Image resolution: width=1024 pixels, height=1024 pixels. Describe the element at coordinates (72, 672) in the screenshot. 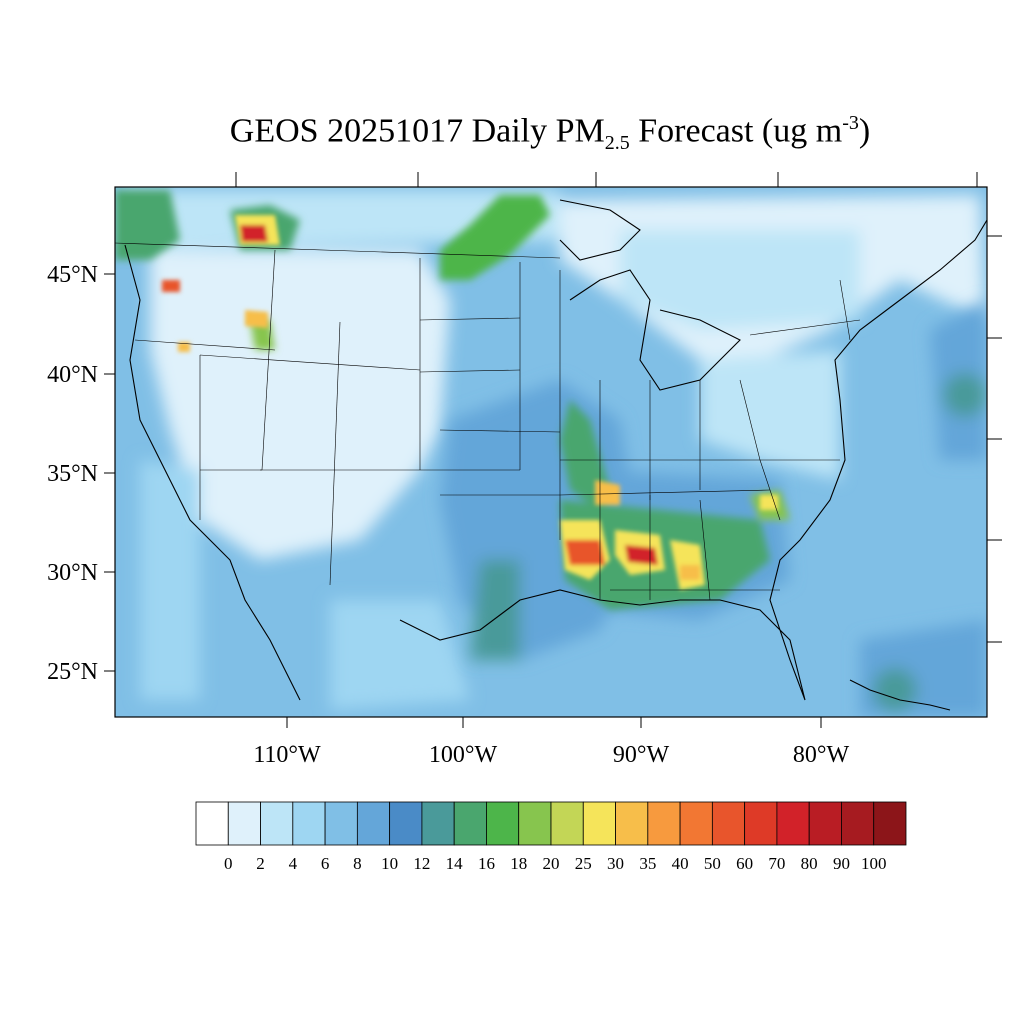

I see `lat-label-25: 25°N` at that location.